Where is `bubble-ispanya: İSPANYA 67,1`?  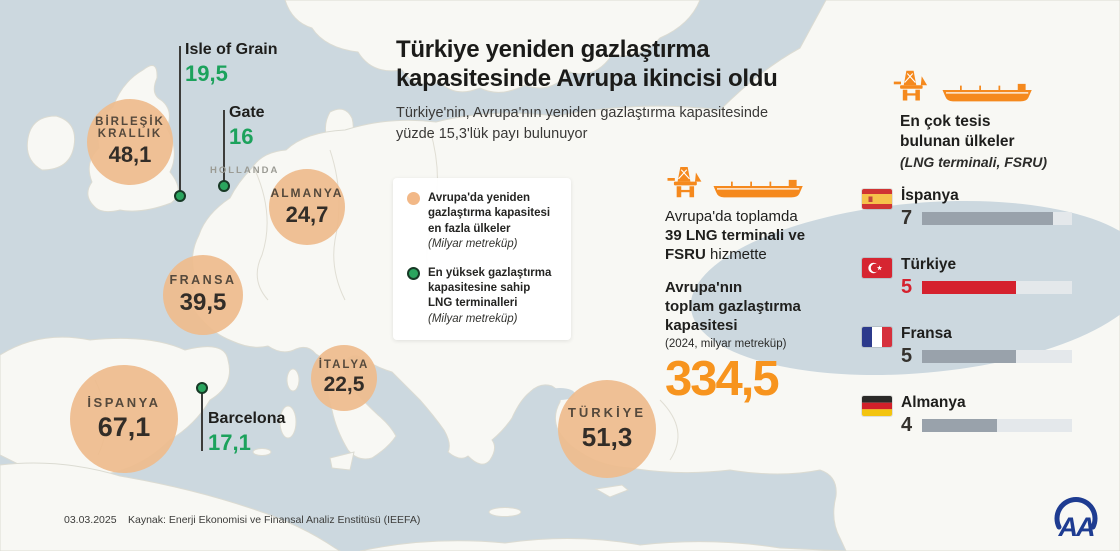 bubble-ispanya: İSPANYA 67,1 is located at coordinates (124, 419).